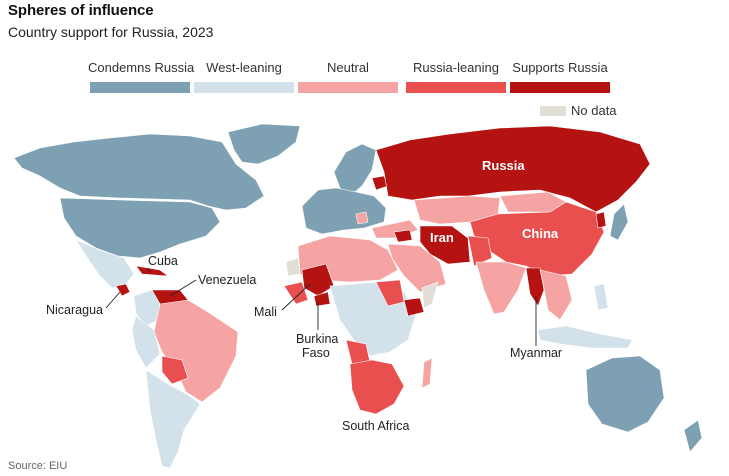  Describe the element at coordinates (535, 287) in the screenshot. I see `myanmar-region` at that location.